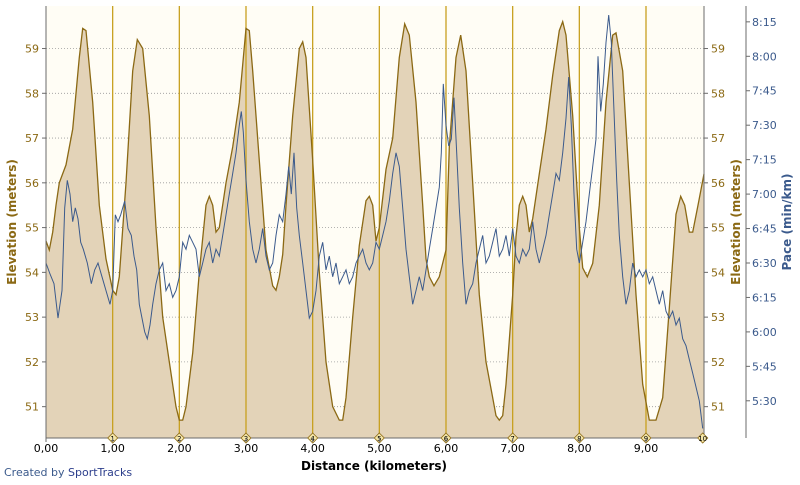 This screenshot has width=800, height=485. What do you see at coordinates (32, 228) in the screenshot?
I see `left-tick-label: 55` at bounding box center [32, 228].